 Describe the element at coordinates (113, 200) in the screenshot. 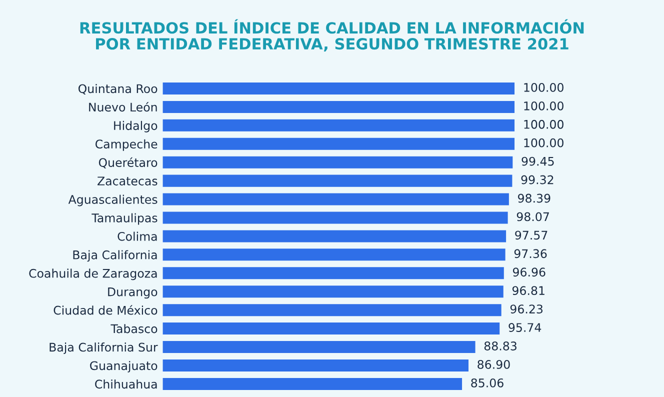

I see `y-tick-label: Aguascalientes` at that location.